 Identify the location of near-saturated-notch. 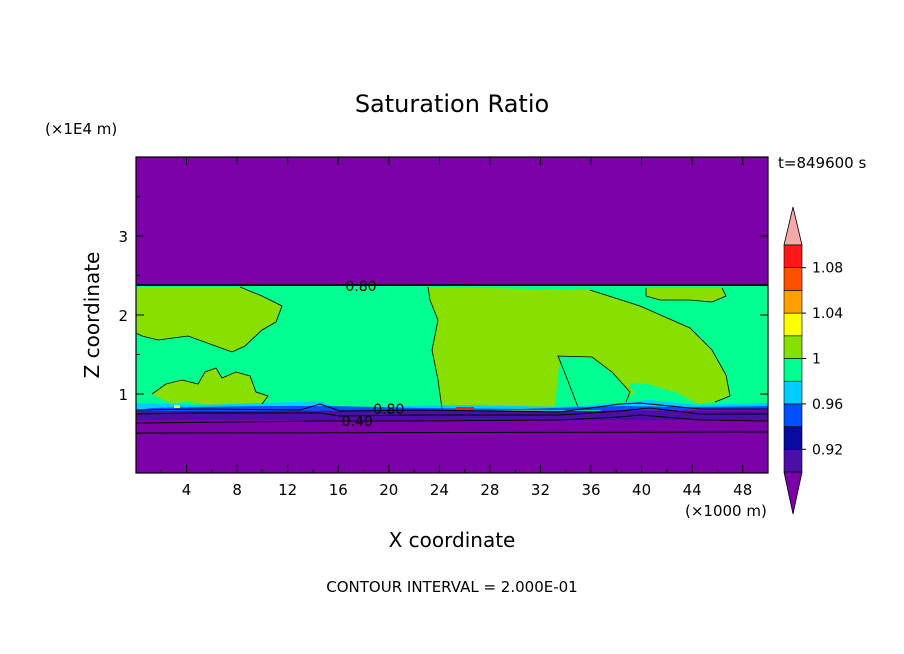
(594, 382).